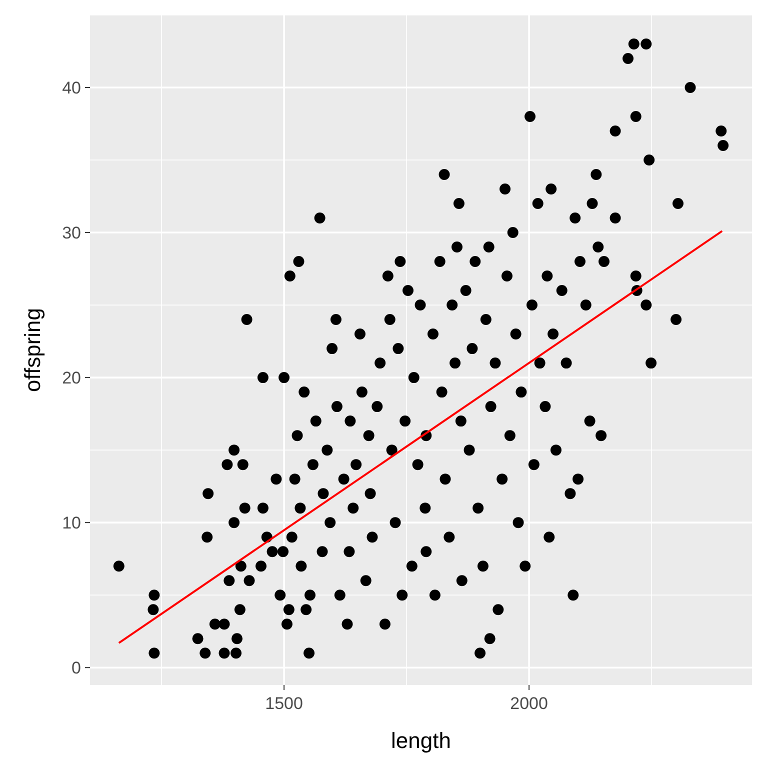 The image size is (768, 768). I want to click on x-axis-title: length, so click(421, 740).